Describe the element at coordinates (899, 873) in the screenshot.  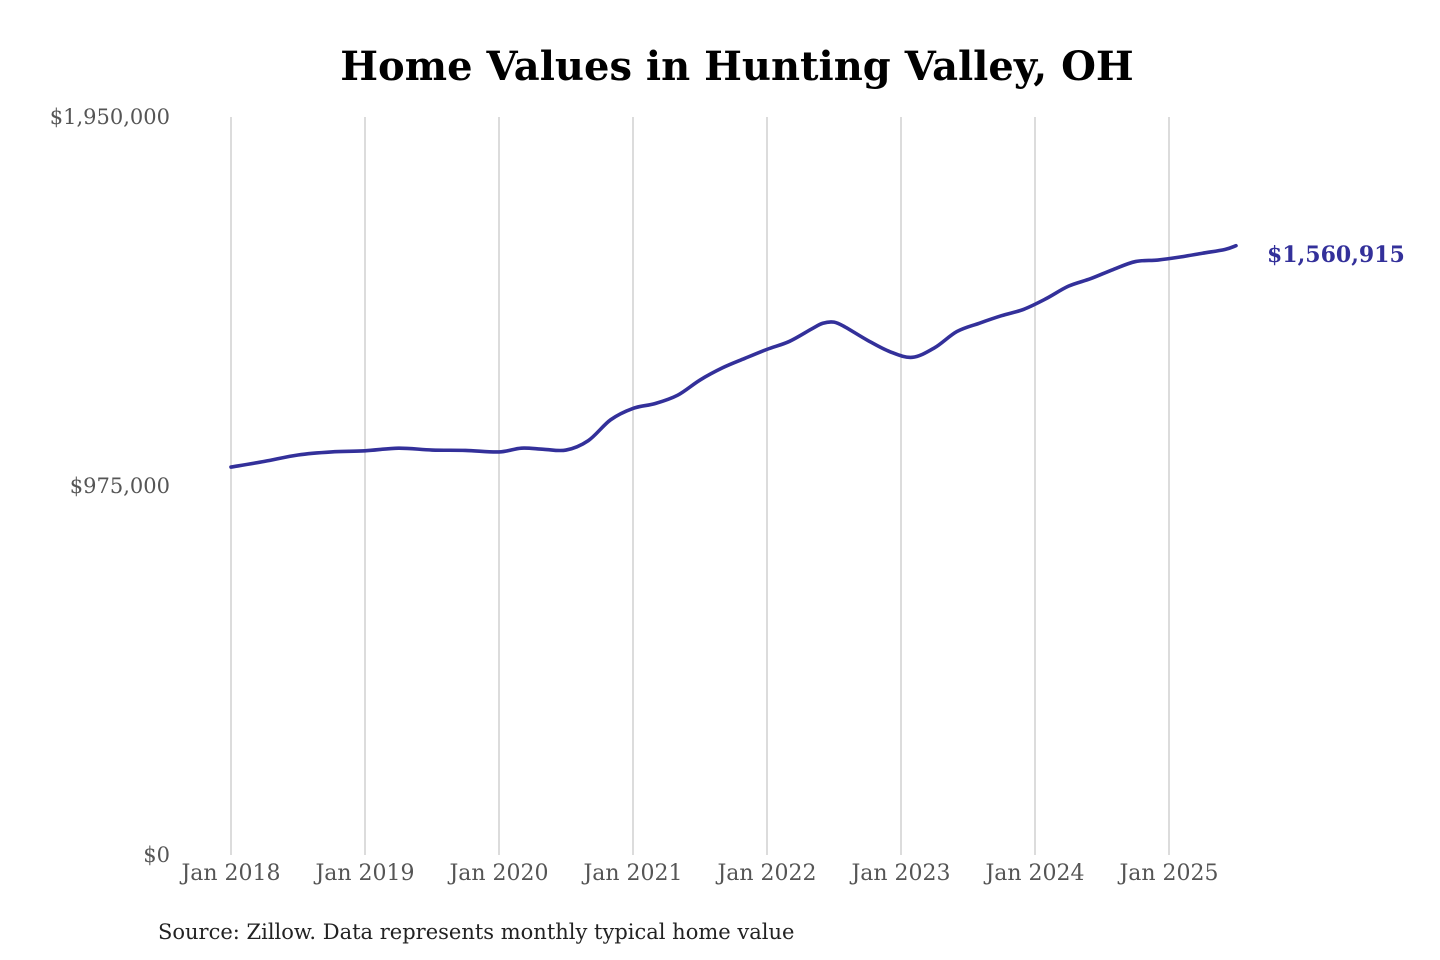
I see `x-tick-label: Jan 2023` at that location.